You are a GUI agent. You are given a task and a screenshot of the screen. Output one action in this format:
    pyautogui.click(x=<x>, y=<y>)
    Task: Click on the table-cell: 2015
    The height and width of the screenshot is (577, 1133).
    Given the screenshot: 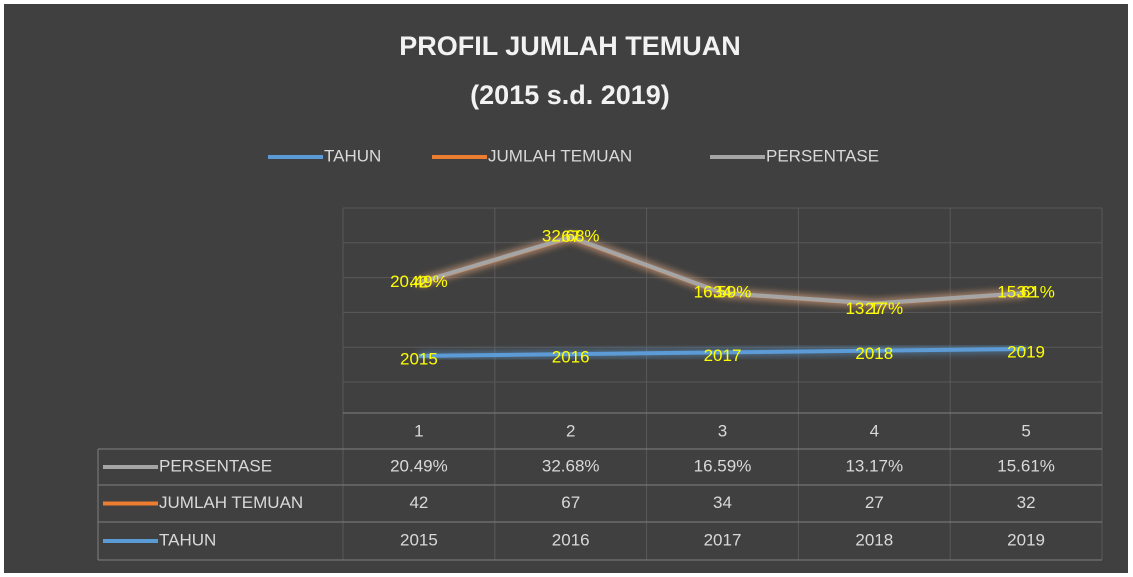 What is the action you would take?
    pyautogui.click(x=419, y=539)
    